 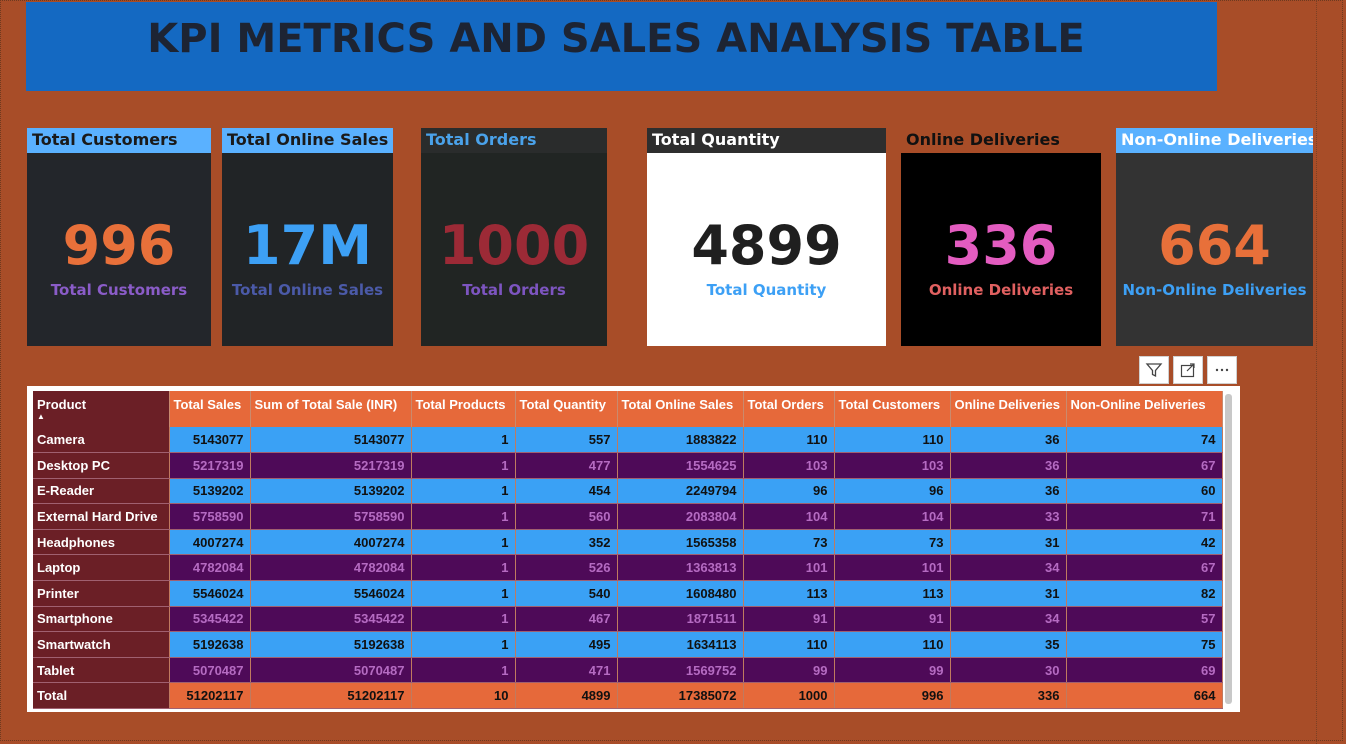 What do you see at coordinates (1144, 491) in the screenshot?
I see `table-cell: 60` at bounding box center [1144, 491].